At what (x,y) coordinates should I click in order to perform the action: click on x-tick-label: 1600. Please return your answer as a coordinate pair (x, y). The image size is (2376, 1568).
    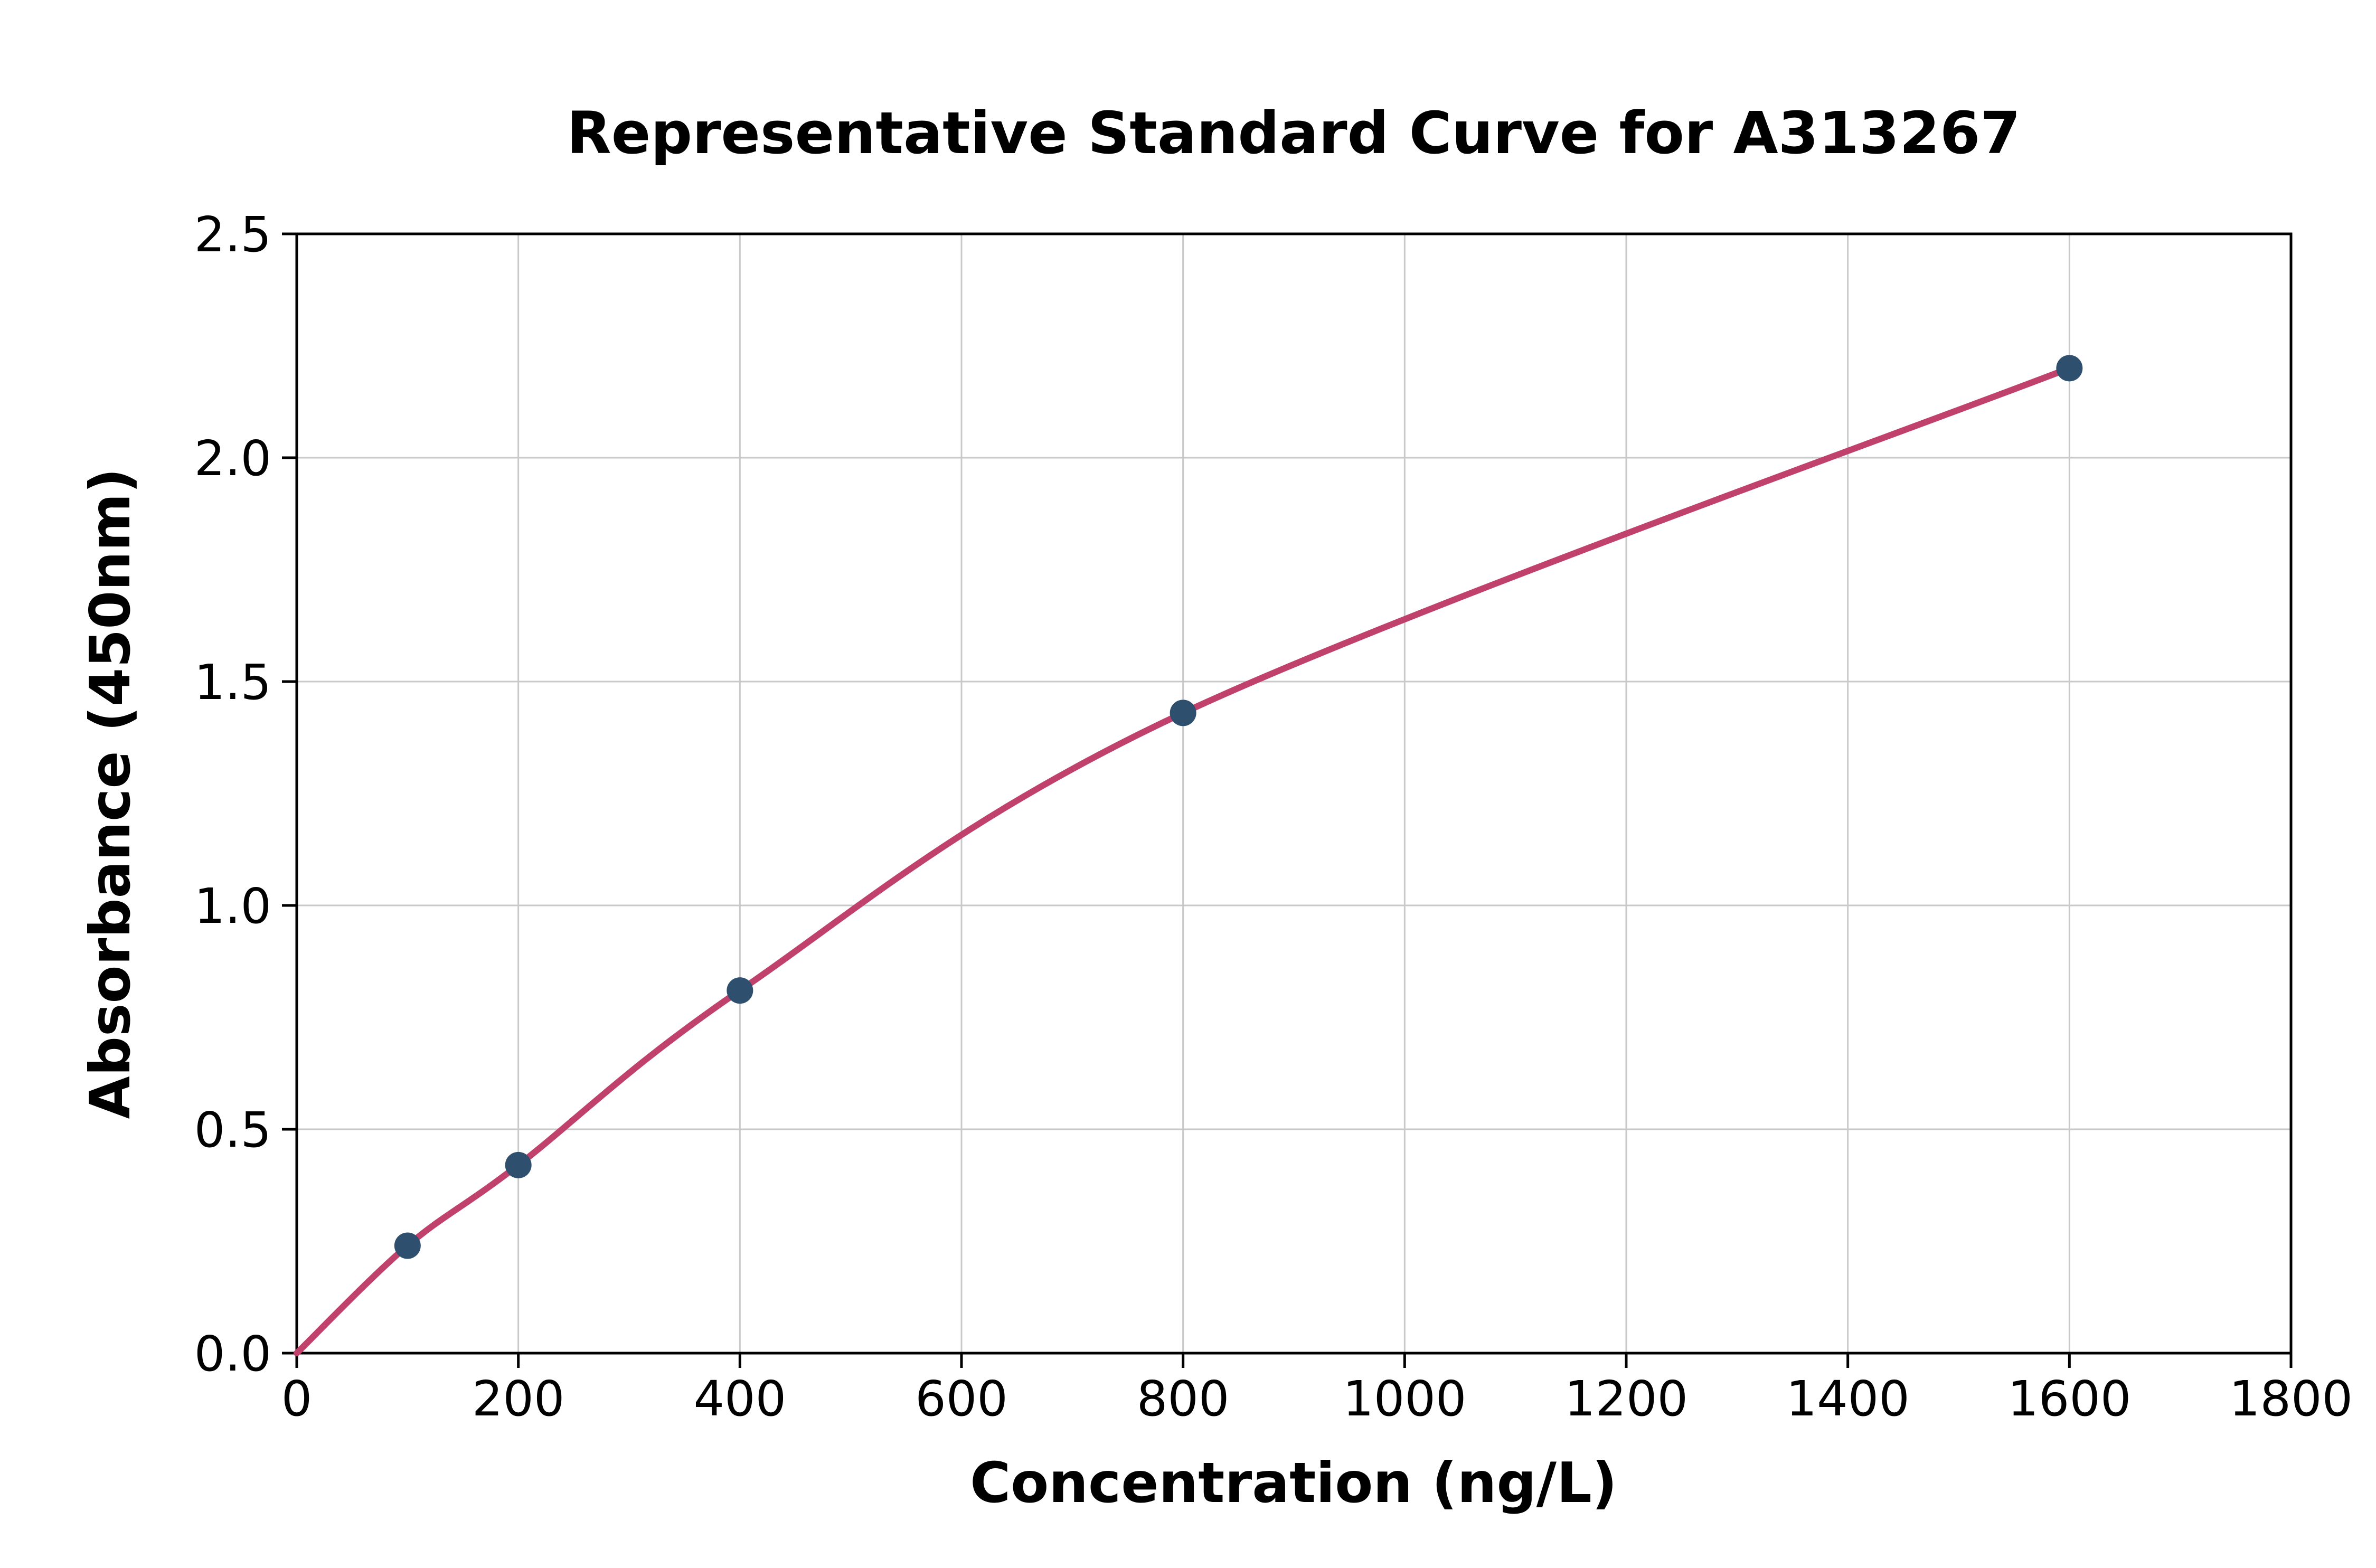
    Looking at the image, I should click on (2069, 1399).